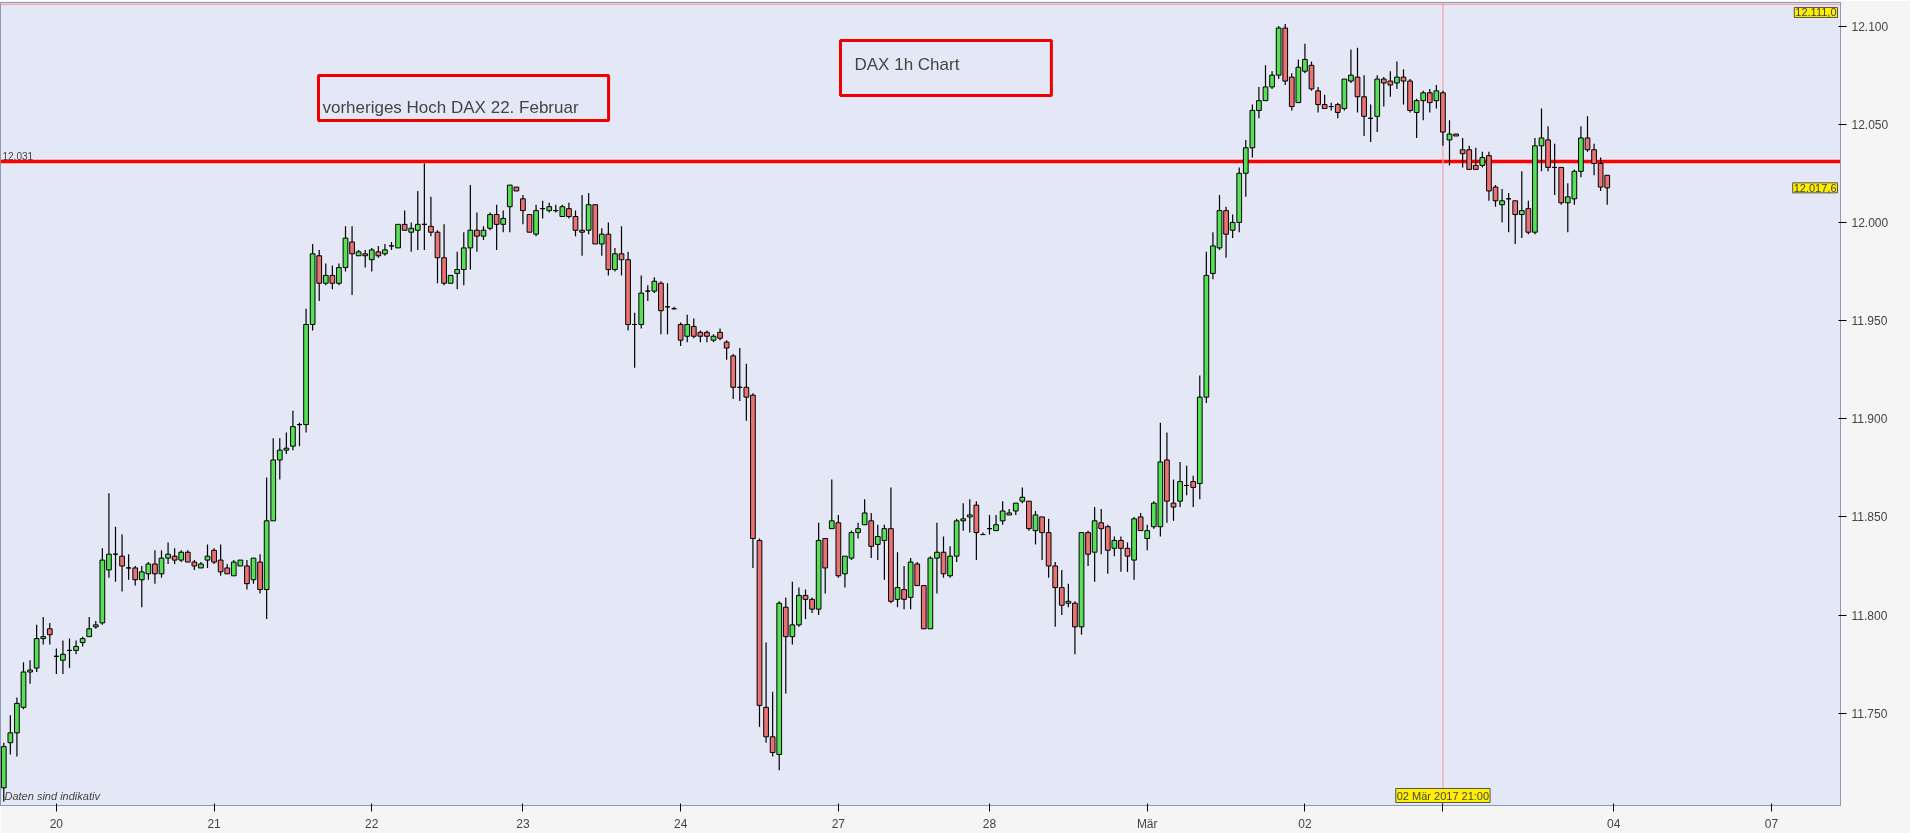  What do you see at coordinates (1869, 321) in the screenshot?
I see `y-tick-label: 11.950` at bounding box center [1869, 321].